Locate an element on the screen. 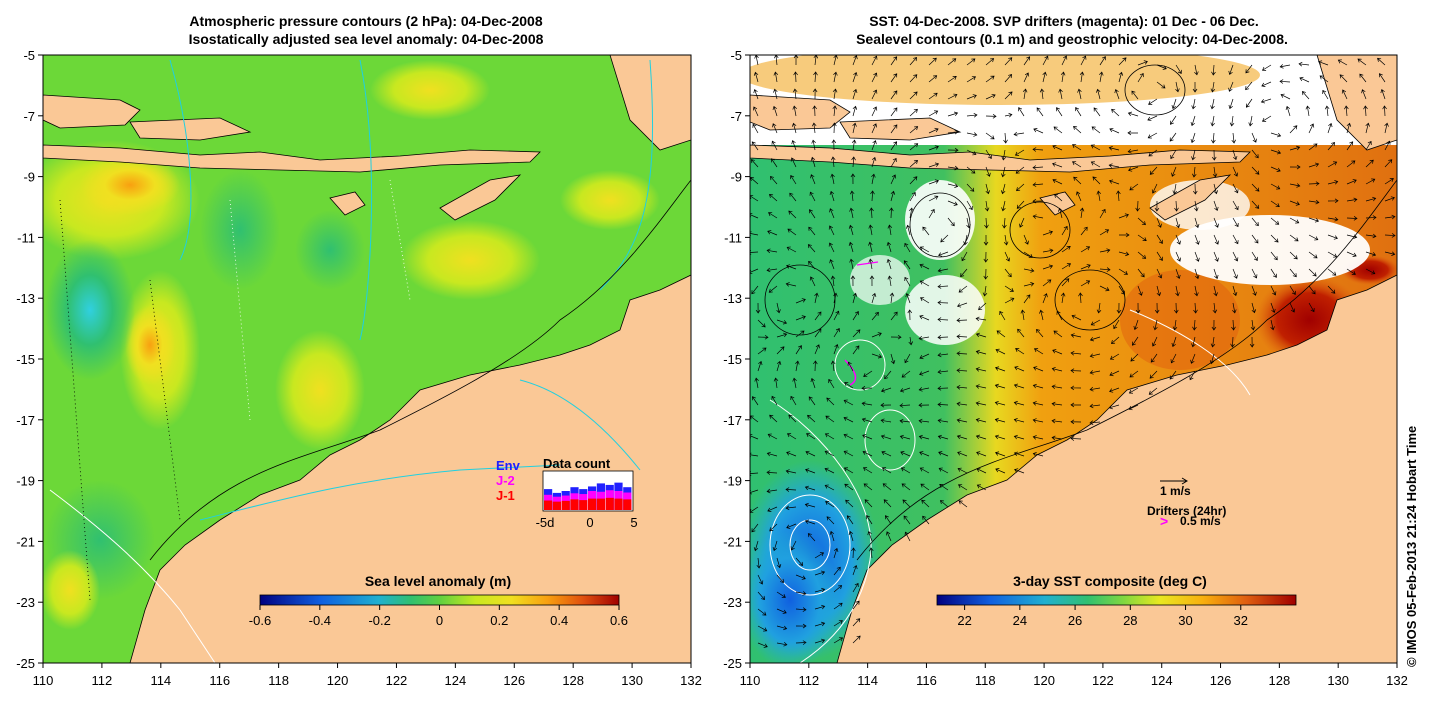 This screenshot has height=710, width=1440. x-tick-label: 132 is located at coordinates (1397, 680).